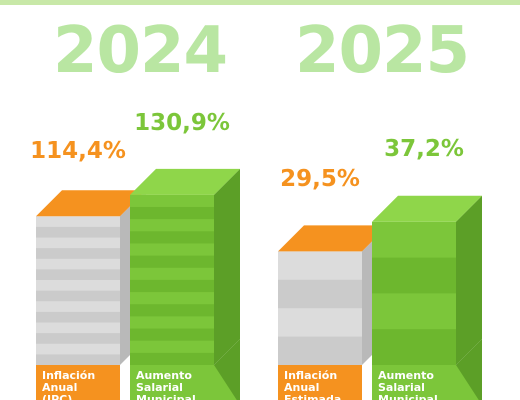  Describe the element at coordinates (68, 375) in the screenshot. I see `chart0-bar0-category-label: Inflación` at that location.